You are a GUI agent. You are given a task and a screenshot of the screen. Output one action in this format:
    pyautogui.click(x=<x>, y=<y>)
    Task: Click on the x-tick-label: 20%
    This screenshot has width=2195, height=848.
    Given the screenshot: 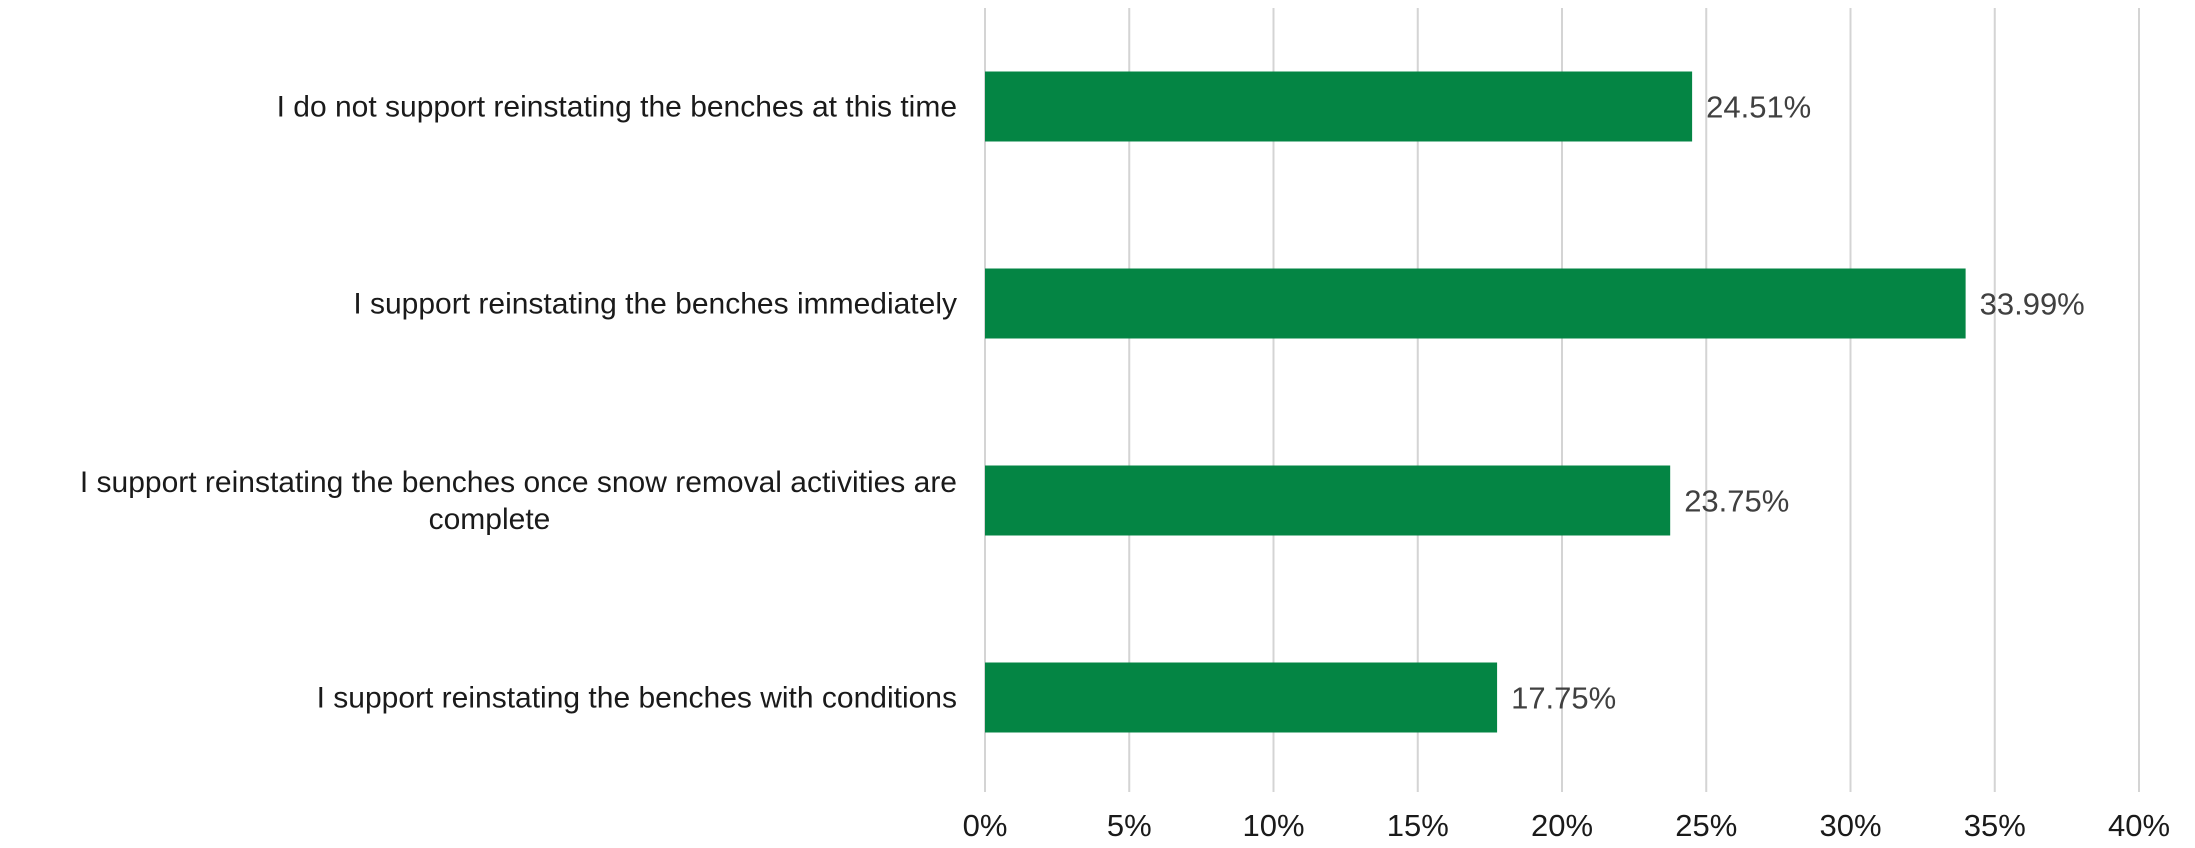 What is the action you would take?
    pyautogui.click(x=1562, y=825)
    